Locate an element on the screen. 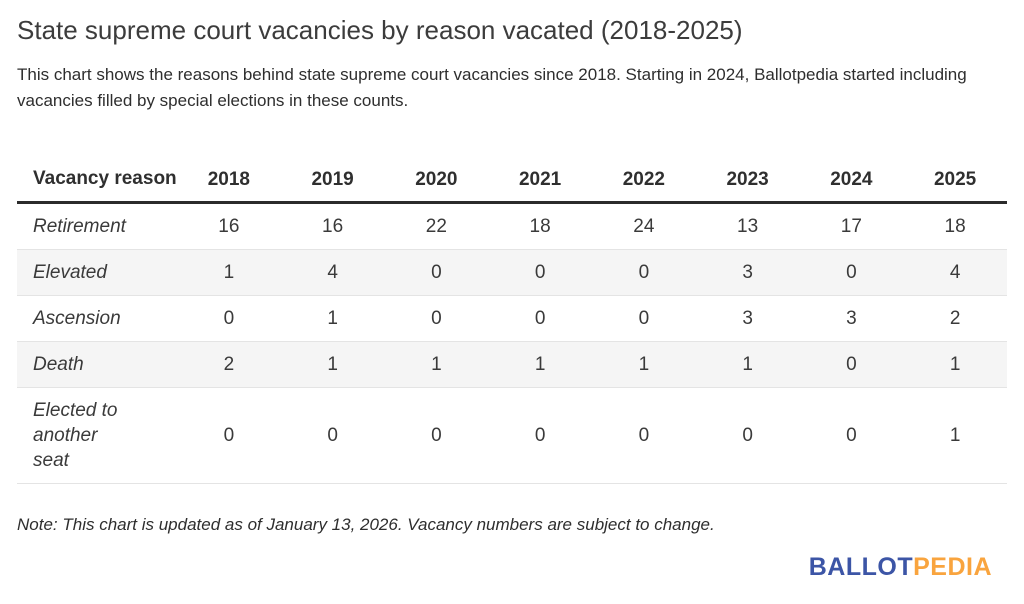  logo-pedia-text: PEDIA is located at coordinates (952, 567).